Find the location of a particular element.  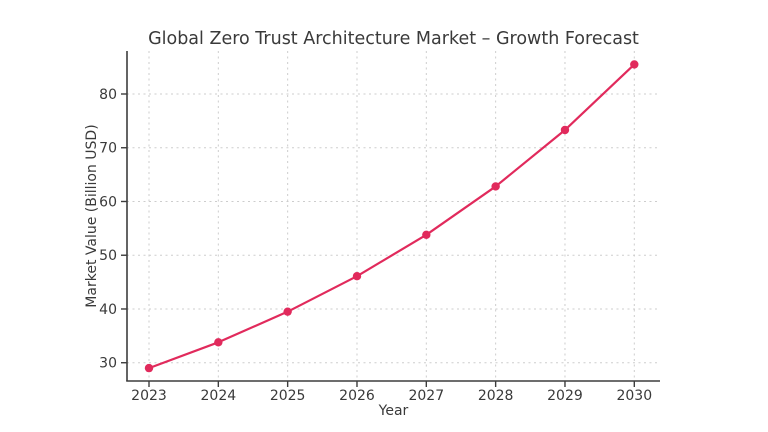

x-tick-label: 2026 is located at coordinates (357, 396).